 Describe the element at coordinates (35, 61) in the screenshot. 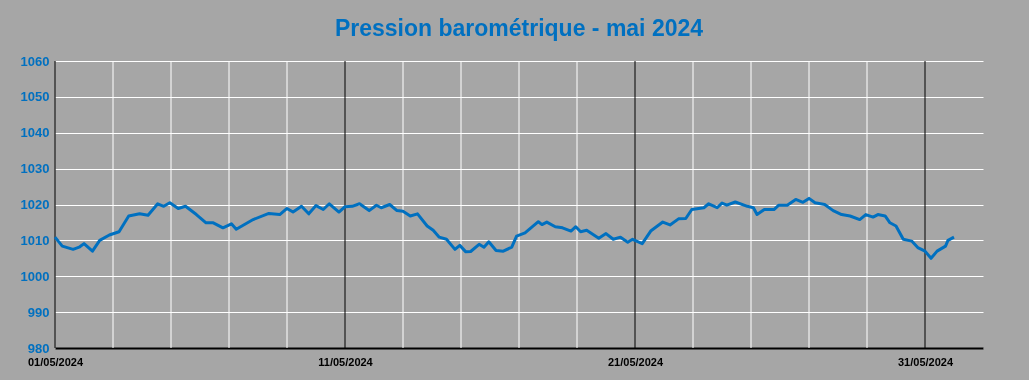

I see `y-tick-label: 1060` at that location.